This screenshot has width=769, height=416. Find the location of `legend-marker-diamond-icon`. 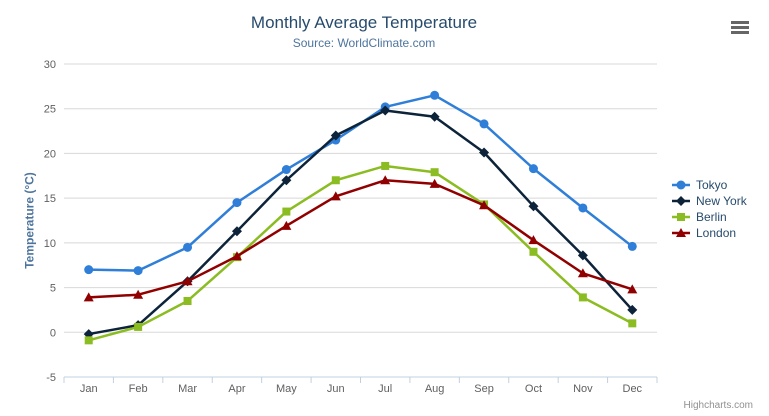

legend-marker-diamond-icon is located at coordinates (681, 201).